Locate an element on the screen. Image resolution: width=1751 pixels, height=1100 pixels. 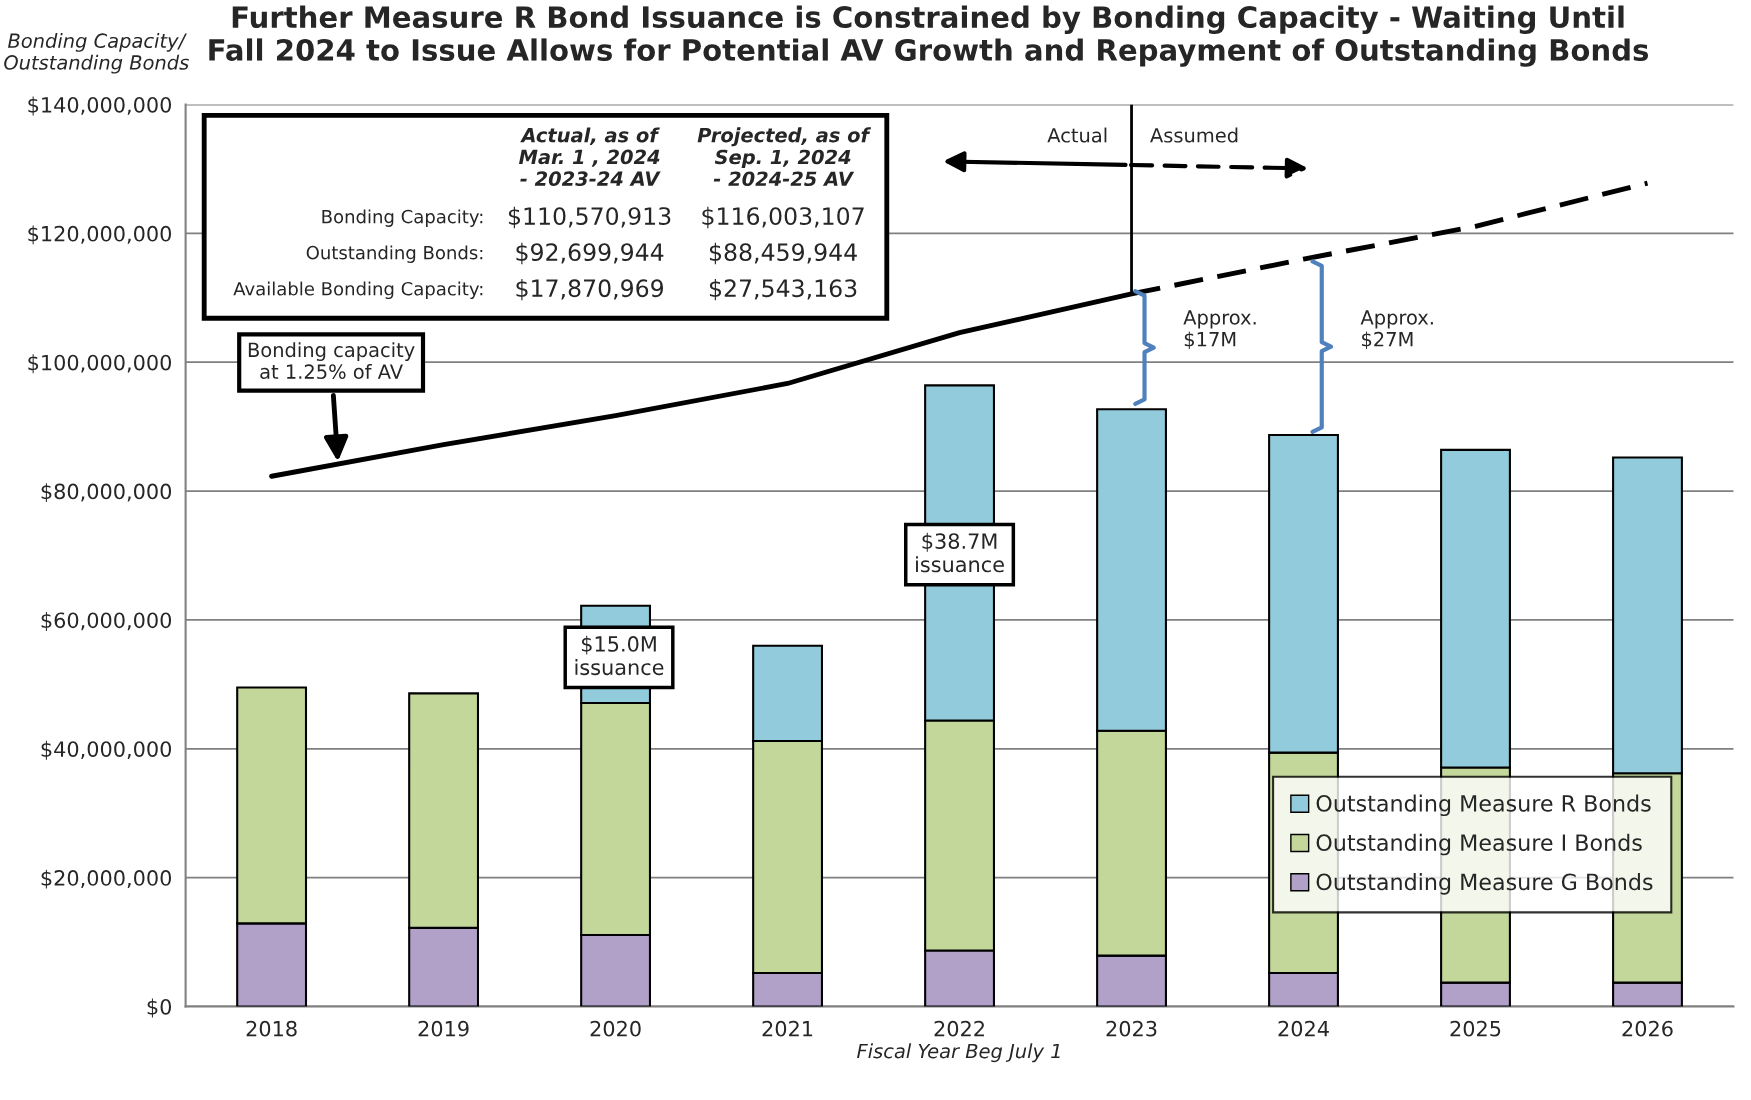
legend-label: Outstanding Measure I Bonds is located at coordinates (1479, 844).